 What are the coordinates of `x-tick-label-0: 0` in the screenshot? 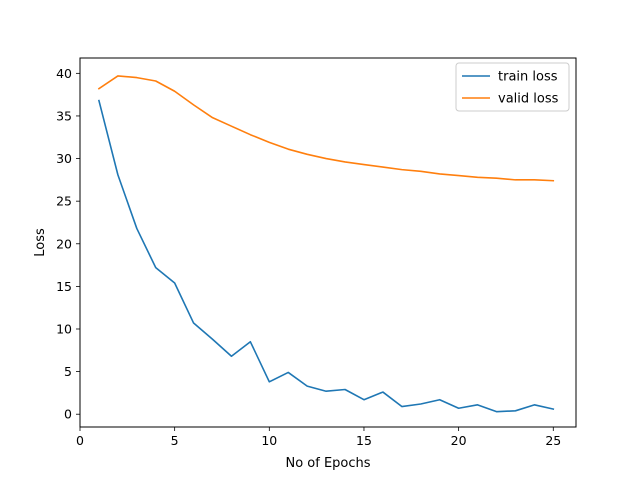 It's located at (80, 440).